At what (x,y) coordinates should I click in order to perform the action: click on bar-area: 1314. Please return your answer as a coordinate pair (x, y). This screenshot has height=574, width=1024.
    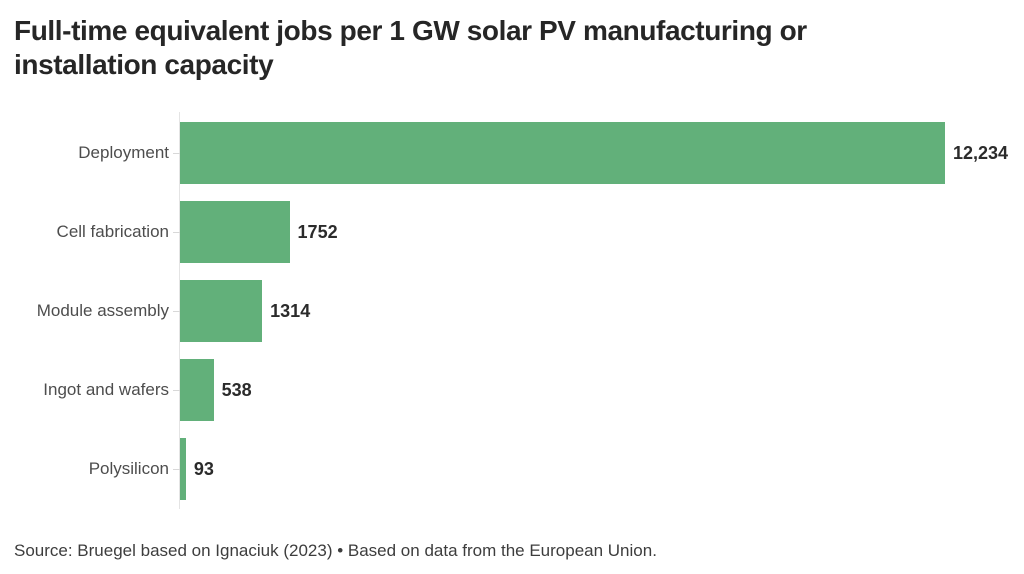
    Looking at the image, I should click on (595, 311).